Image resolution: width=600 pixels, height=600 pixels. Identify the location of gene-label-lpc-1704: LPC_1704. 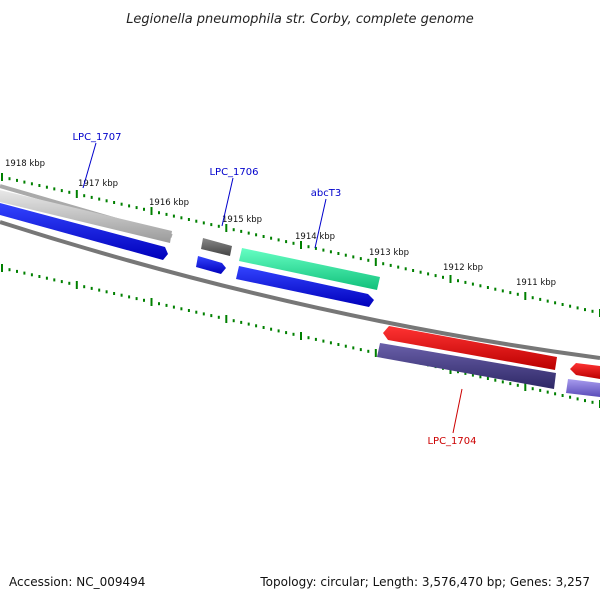
(451, 441).